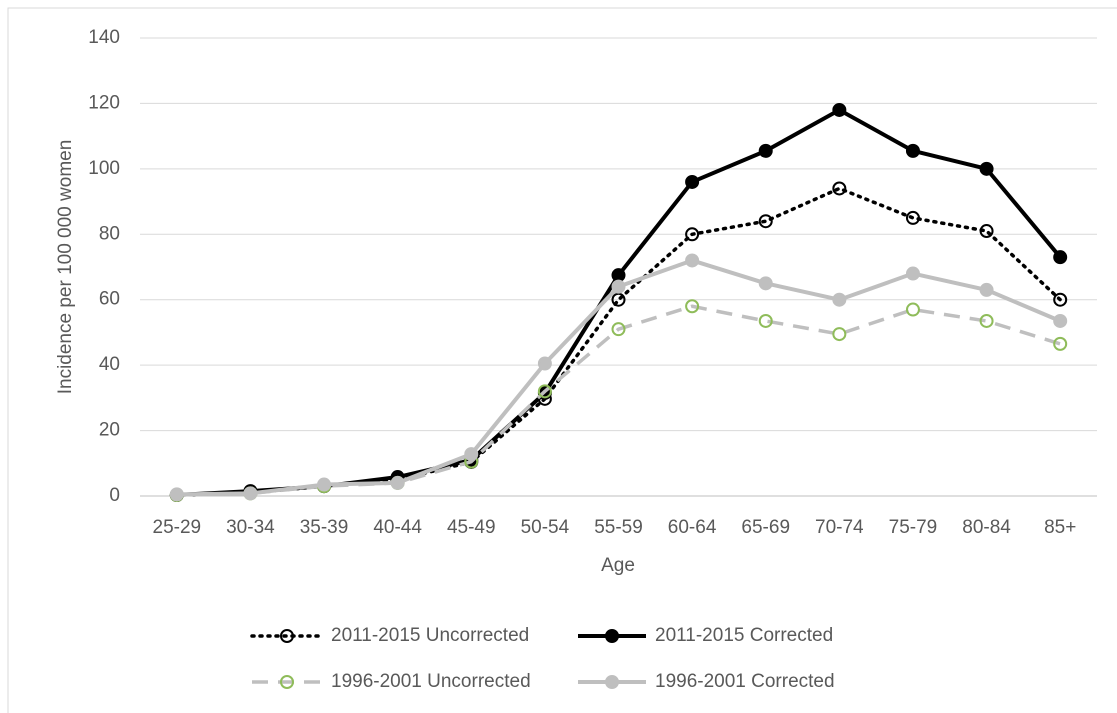  I want to click on legend-label: 2011-2015 Corrected, so click(744, 635).